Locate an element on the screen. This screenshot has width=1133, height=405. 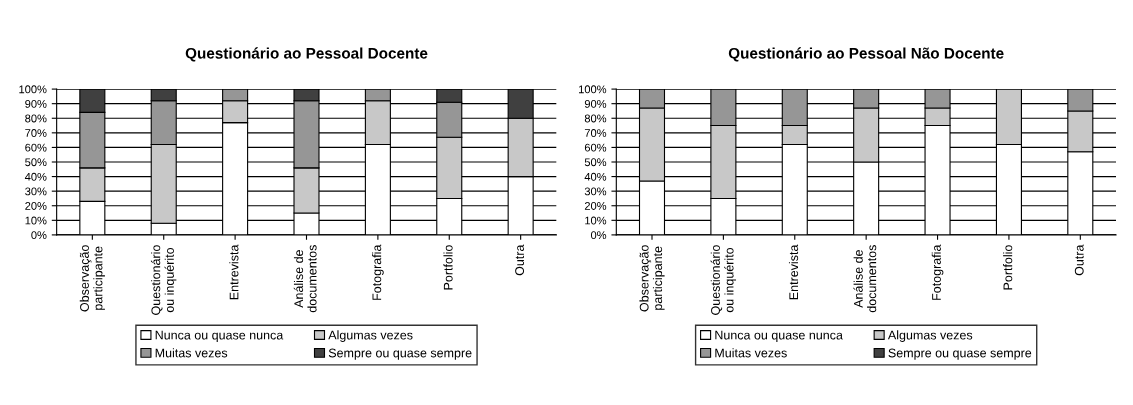
chart-title: Questionário ao Pessoal Docente is located at coordinates (306, 54).